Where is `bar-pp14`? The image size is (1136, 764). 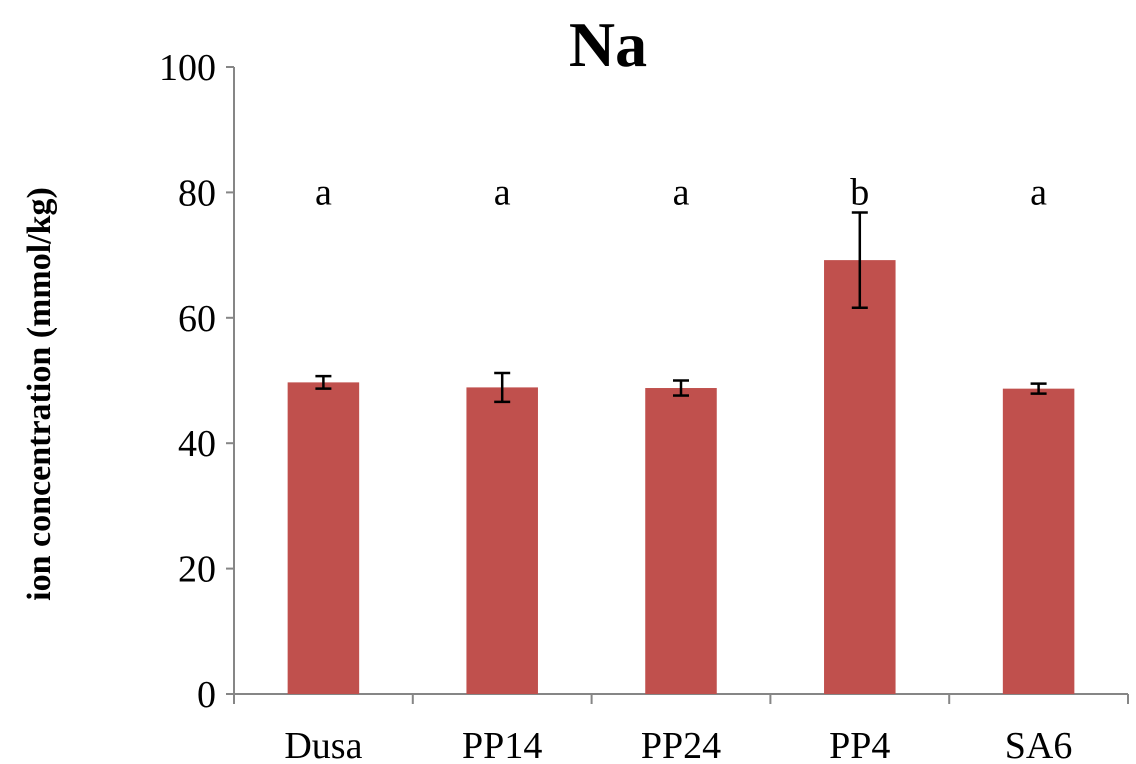 bar-pp14 is located at coordinates (502, 540).